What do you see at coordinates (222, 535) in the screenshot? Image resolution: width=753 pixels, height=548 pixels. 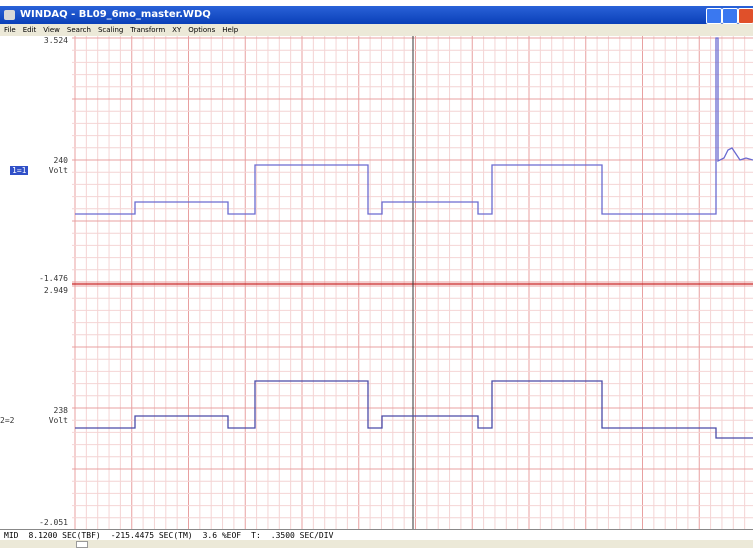 I see `status-field: 3.6 %EOF` at bounding box center [222, 535].